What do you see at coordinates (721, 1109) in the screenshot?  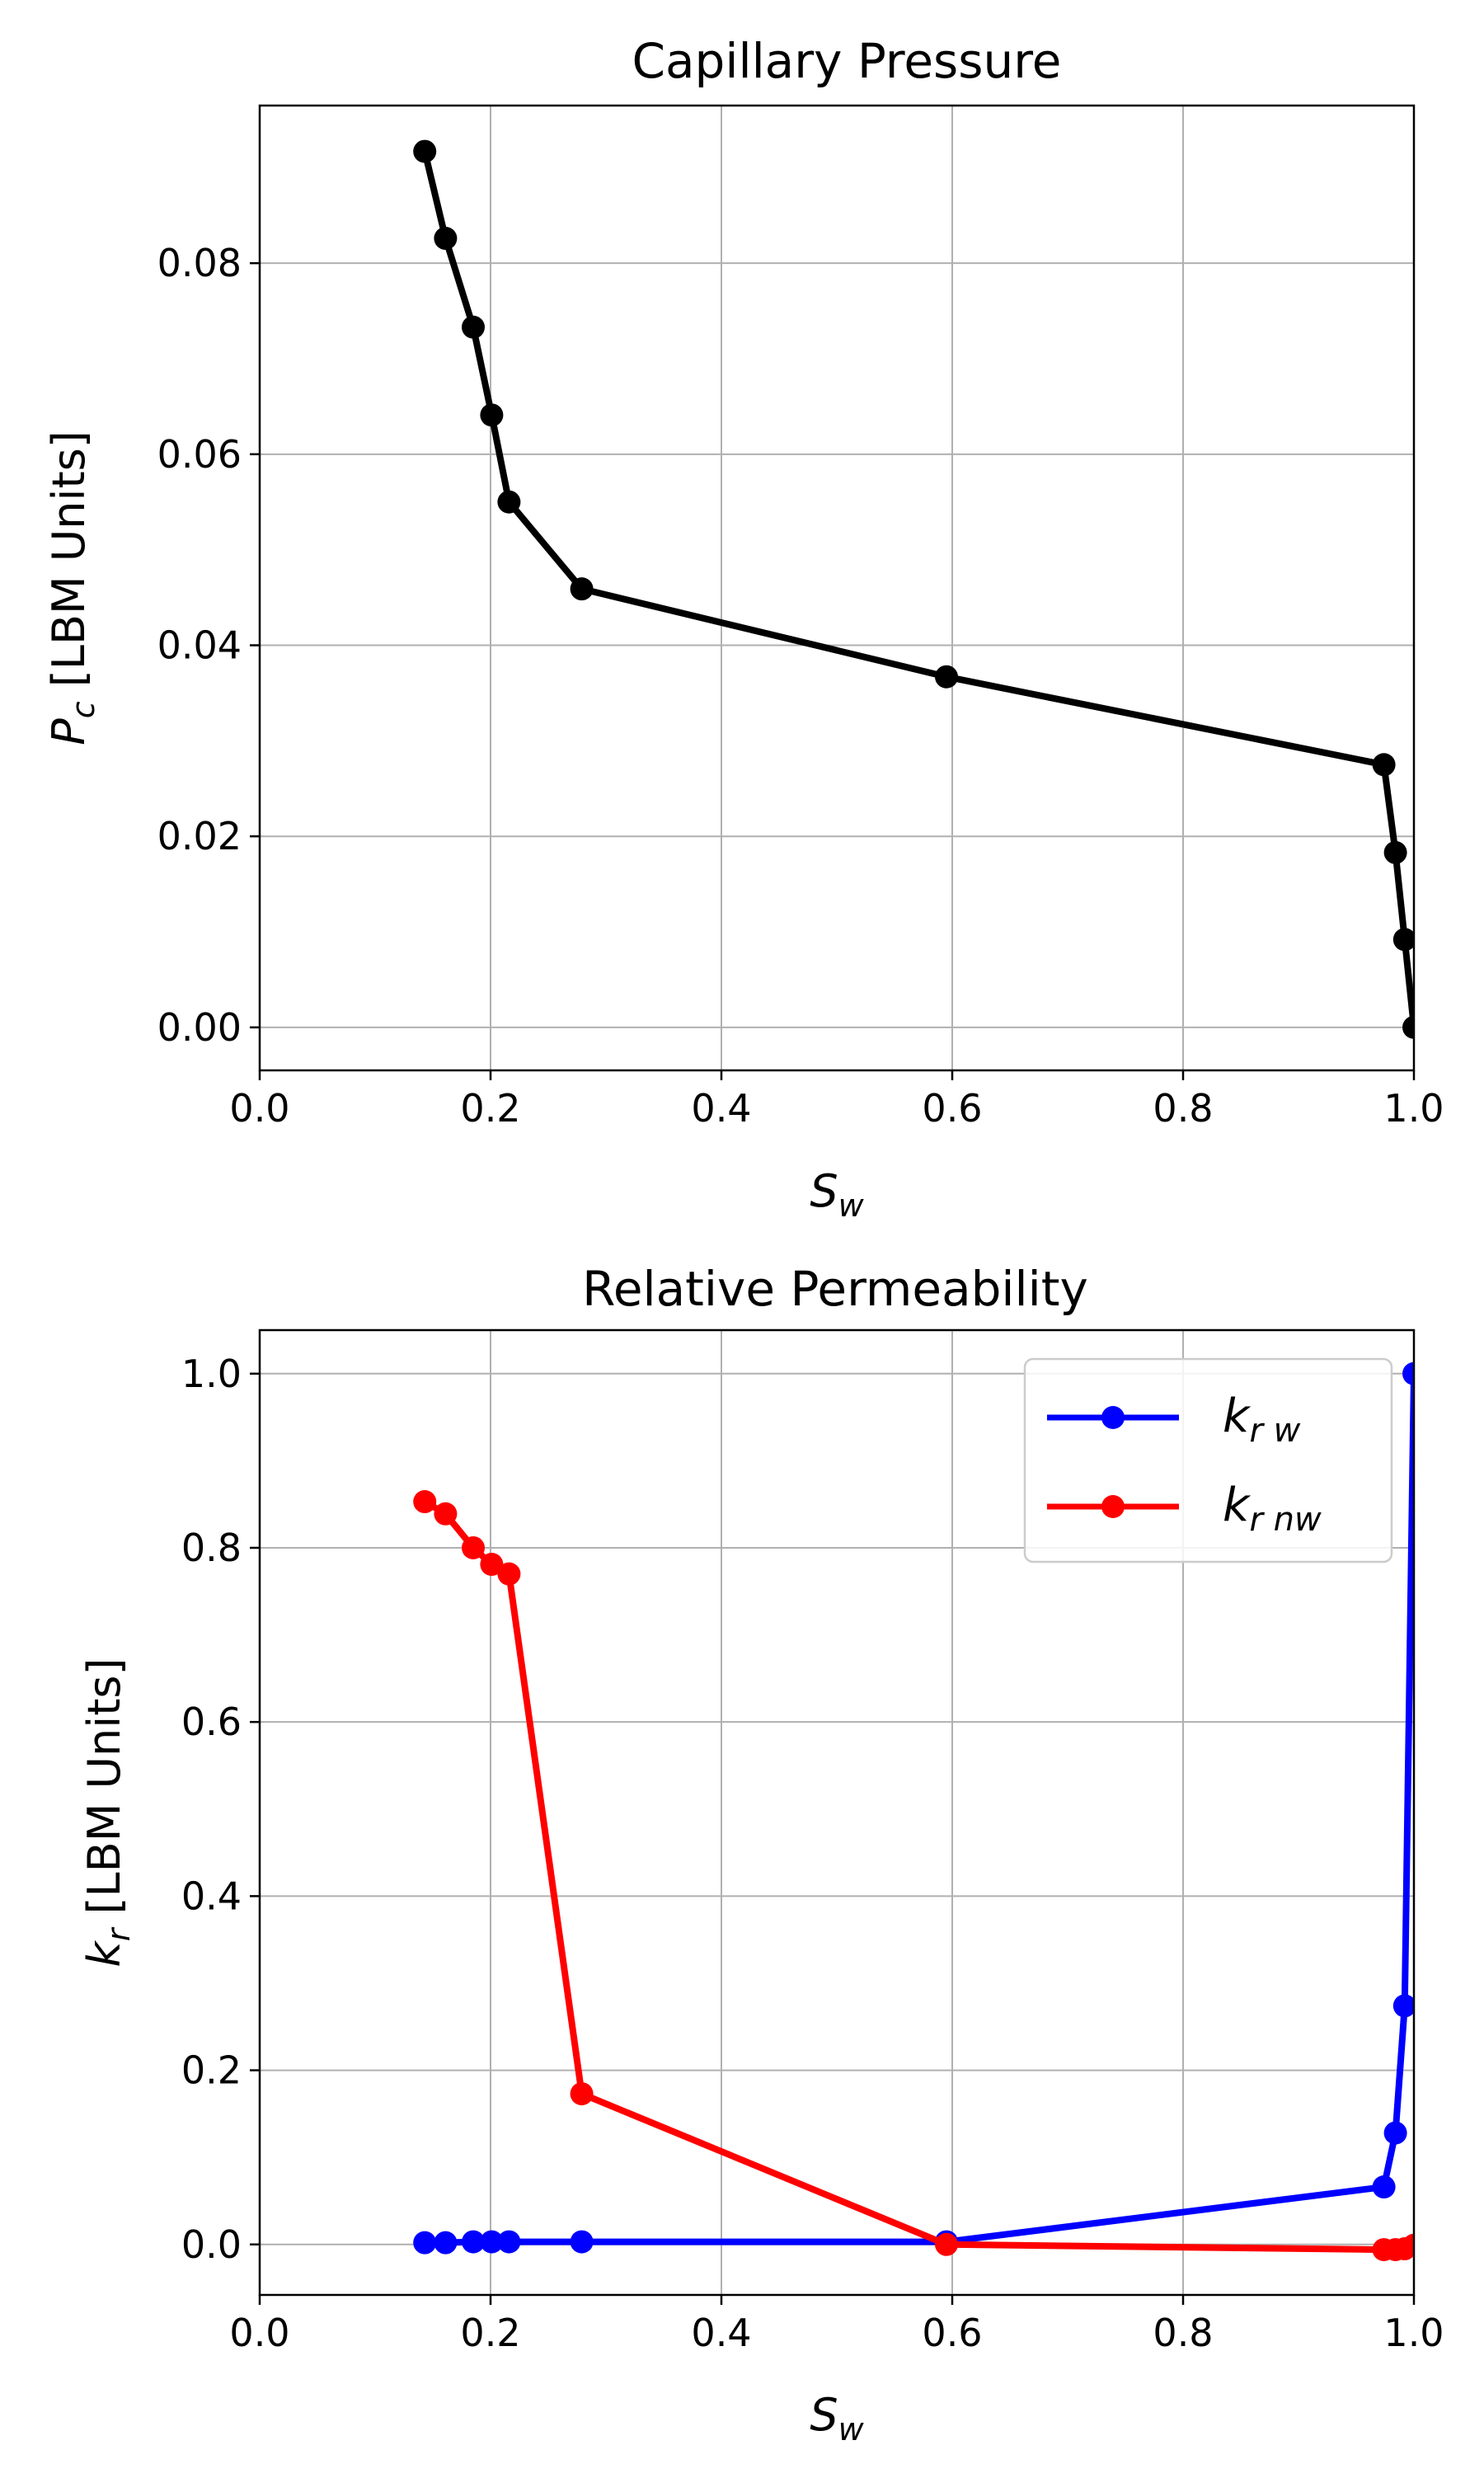 I see `top-x-tick-label: 0.4` at bounding box center [721, 1109].